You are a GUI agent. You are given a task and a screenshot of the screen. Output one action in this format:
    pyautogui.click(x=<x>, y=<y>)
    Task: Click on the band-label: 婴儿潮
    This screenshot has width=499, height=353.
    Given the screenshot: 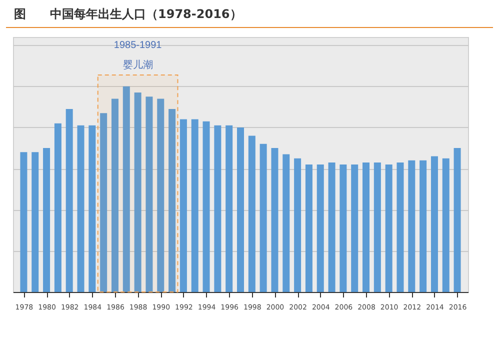 What is the action you would take?
    pyautogui.click(x=137, y=65)
    